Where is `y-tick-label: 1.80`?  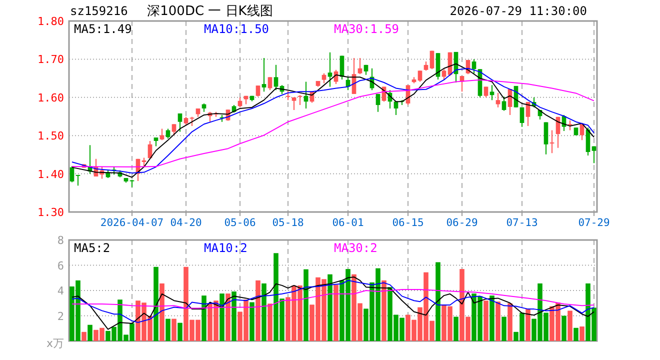
y-tick-label: 1.80 is located at coordinates (51, 21).